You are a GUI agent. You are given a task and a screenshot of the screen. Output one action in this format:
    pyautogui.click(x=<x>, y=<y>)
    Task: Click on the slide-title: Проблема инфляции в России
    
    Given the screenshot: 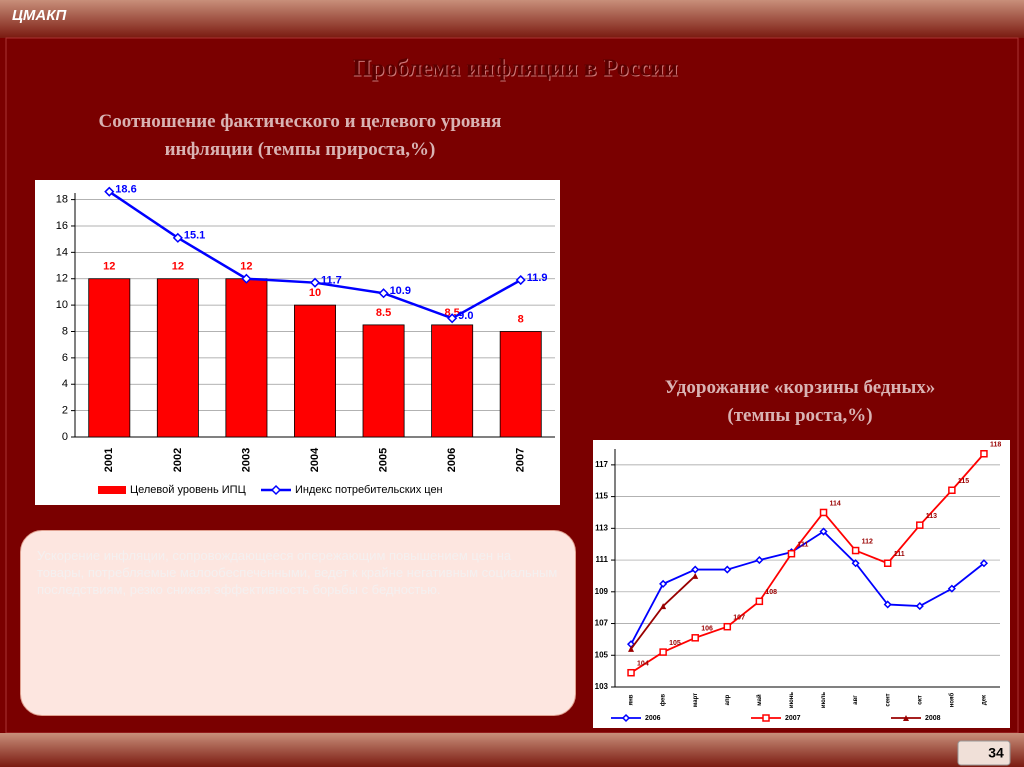 What is the action you would take?
    pyautogui.click(x=514, y=69)
    